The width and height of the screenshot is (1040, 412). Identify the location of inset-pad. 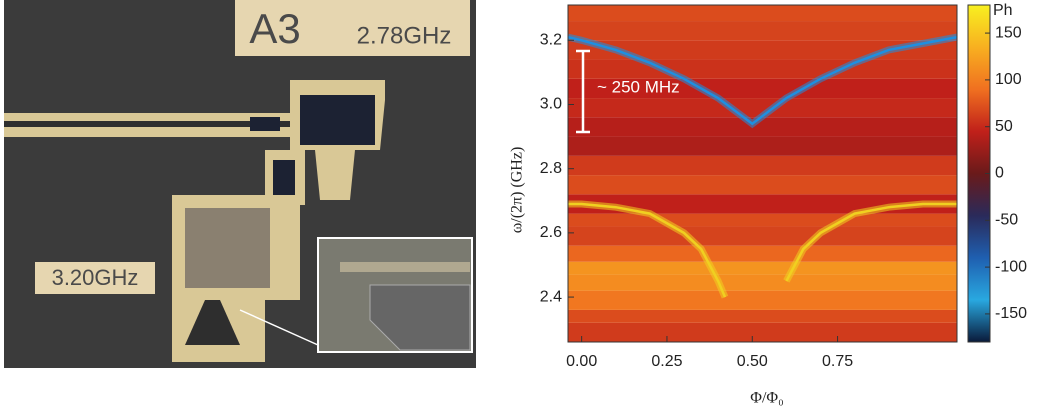
(420, 317).